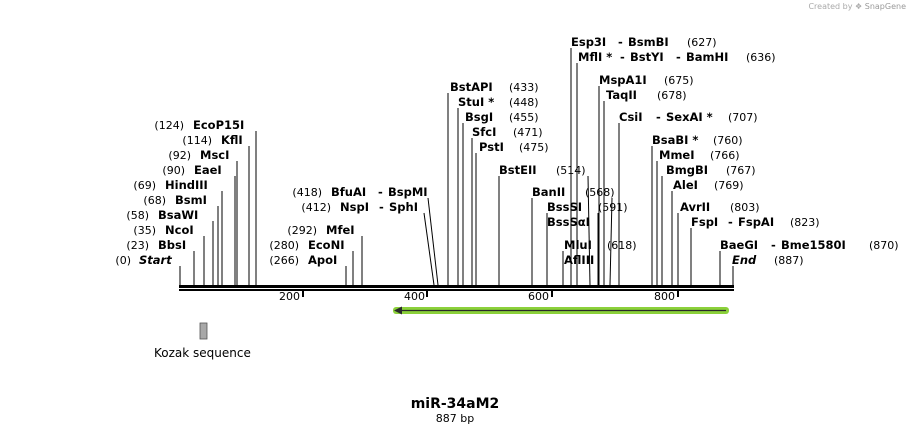 Image resolution: width=912 pixels, height=434 pixels. Describe the element at coordinates (479, 117) in the screenshot. I see `site-name: BsgI` at that location.